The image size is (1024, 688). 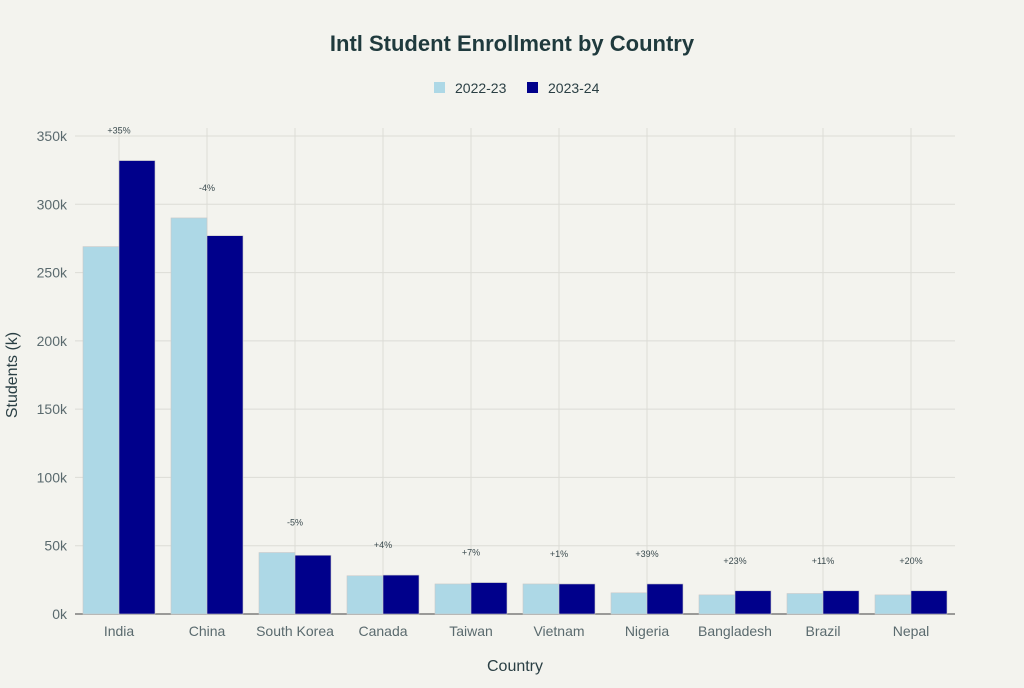 I want to click on legend-label: 2023-24, so click(x=574, y=88).